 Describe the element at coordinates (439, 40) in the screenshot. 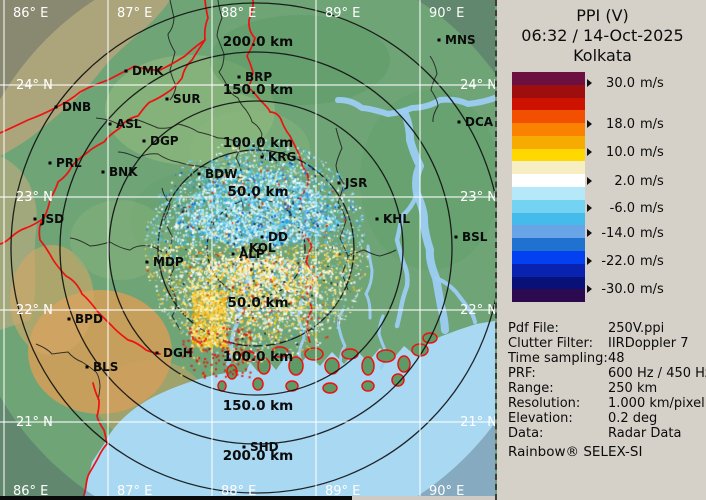

I see `city-marker-MNS` at that location.